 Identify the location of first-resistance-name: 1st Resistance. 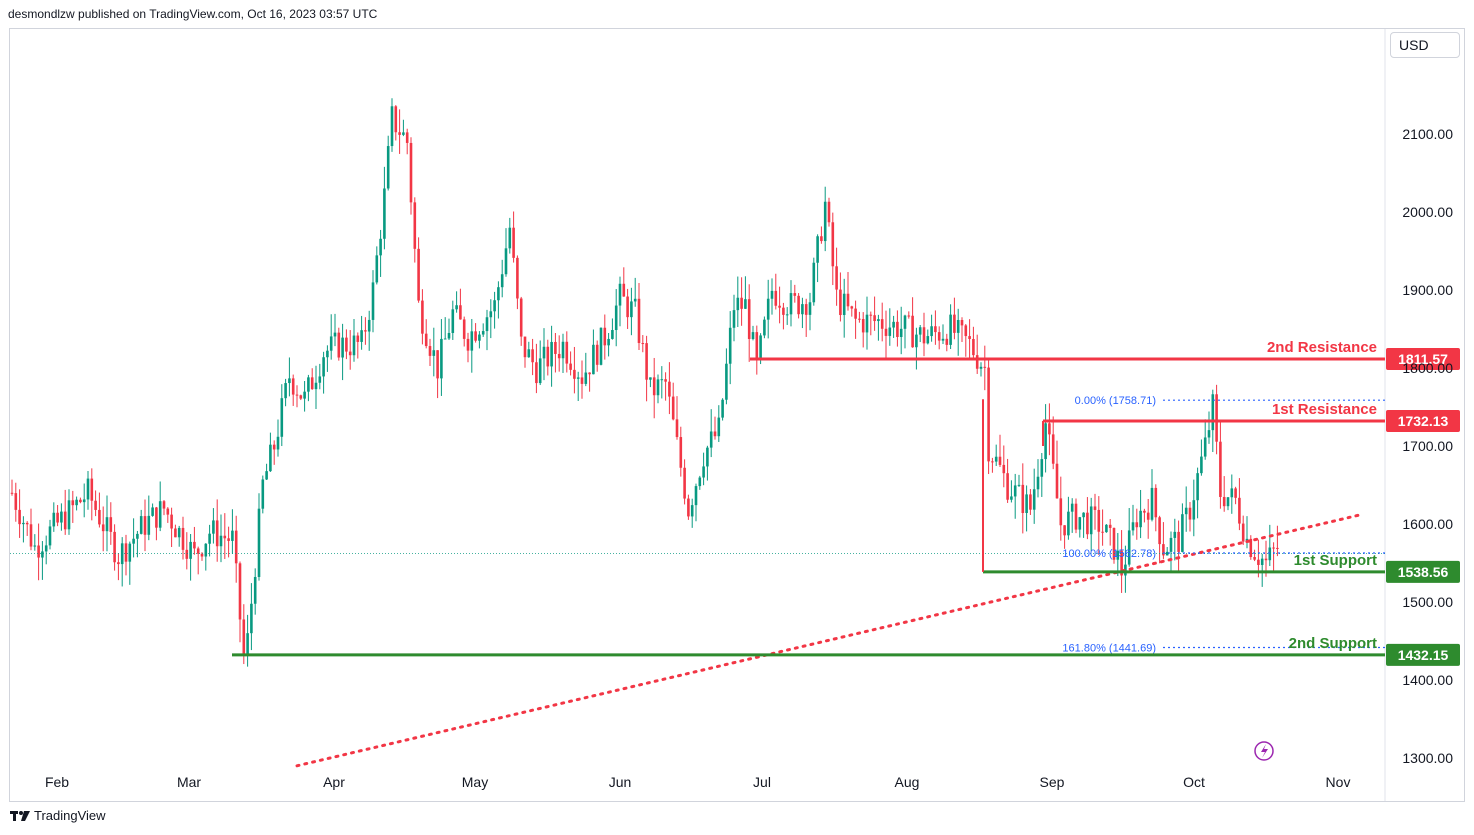
(1324, 409).